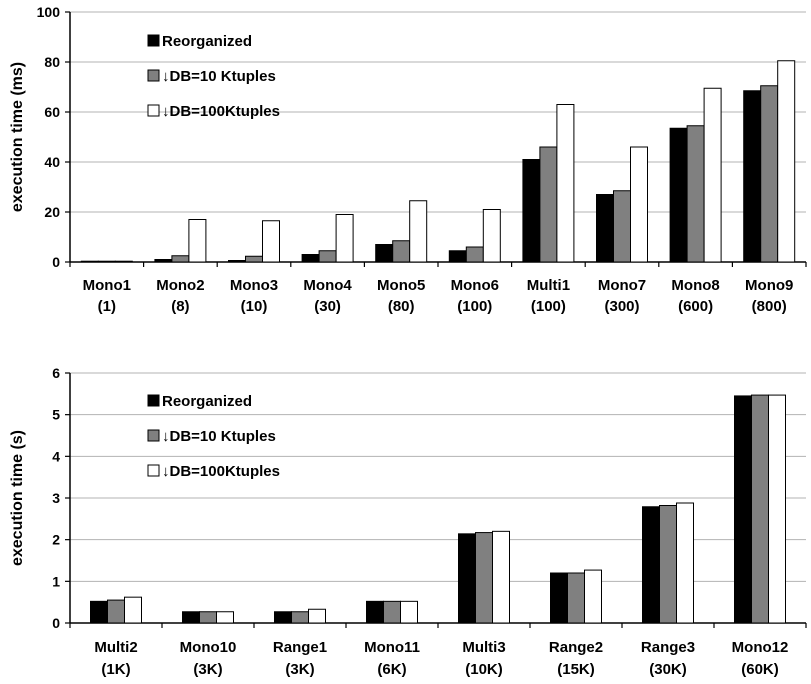 This screenshot has width=811, height=684. What do you see at coordinates (219, 436) in the screenshot?
I see `legend-label-1: ↓DB=10 Ktuples` at bounding box center [219, 436].